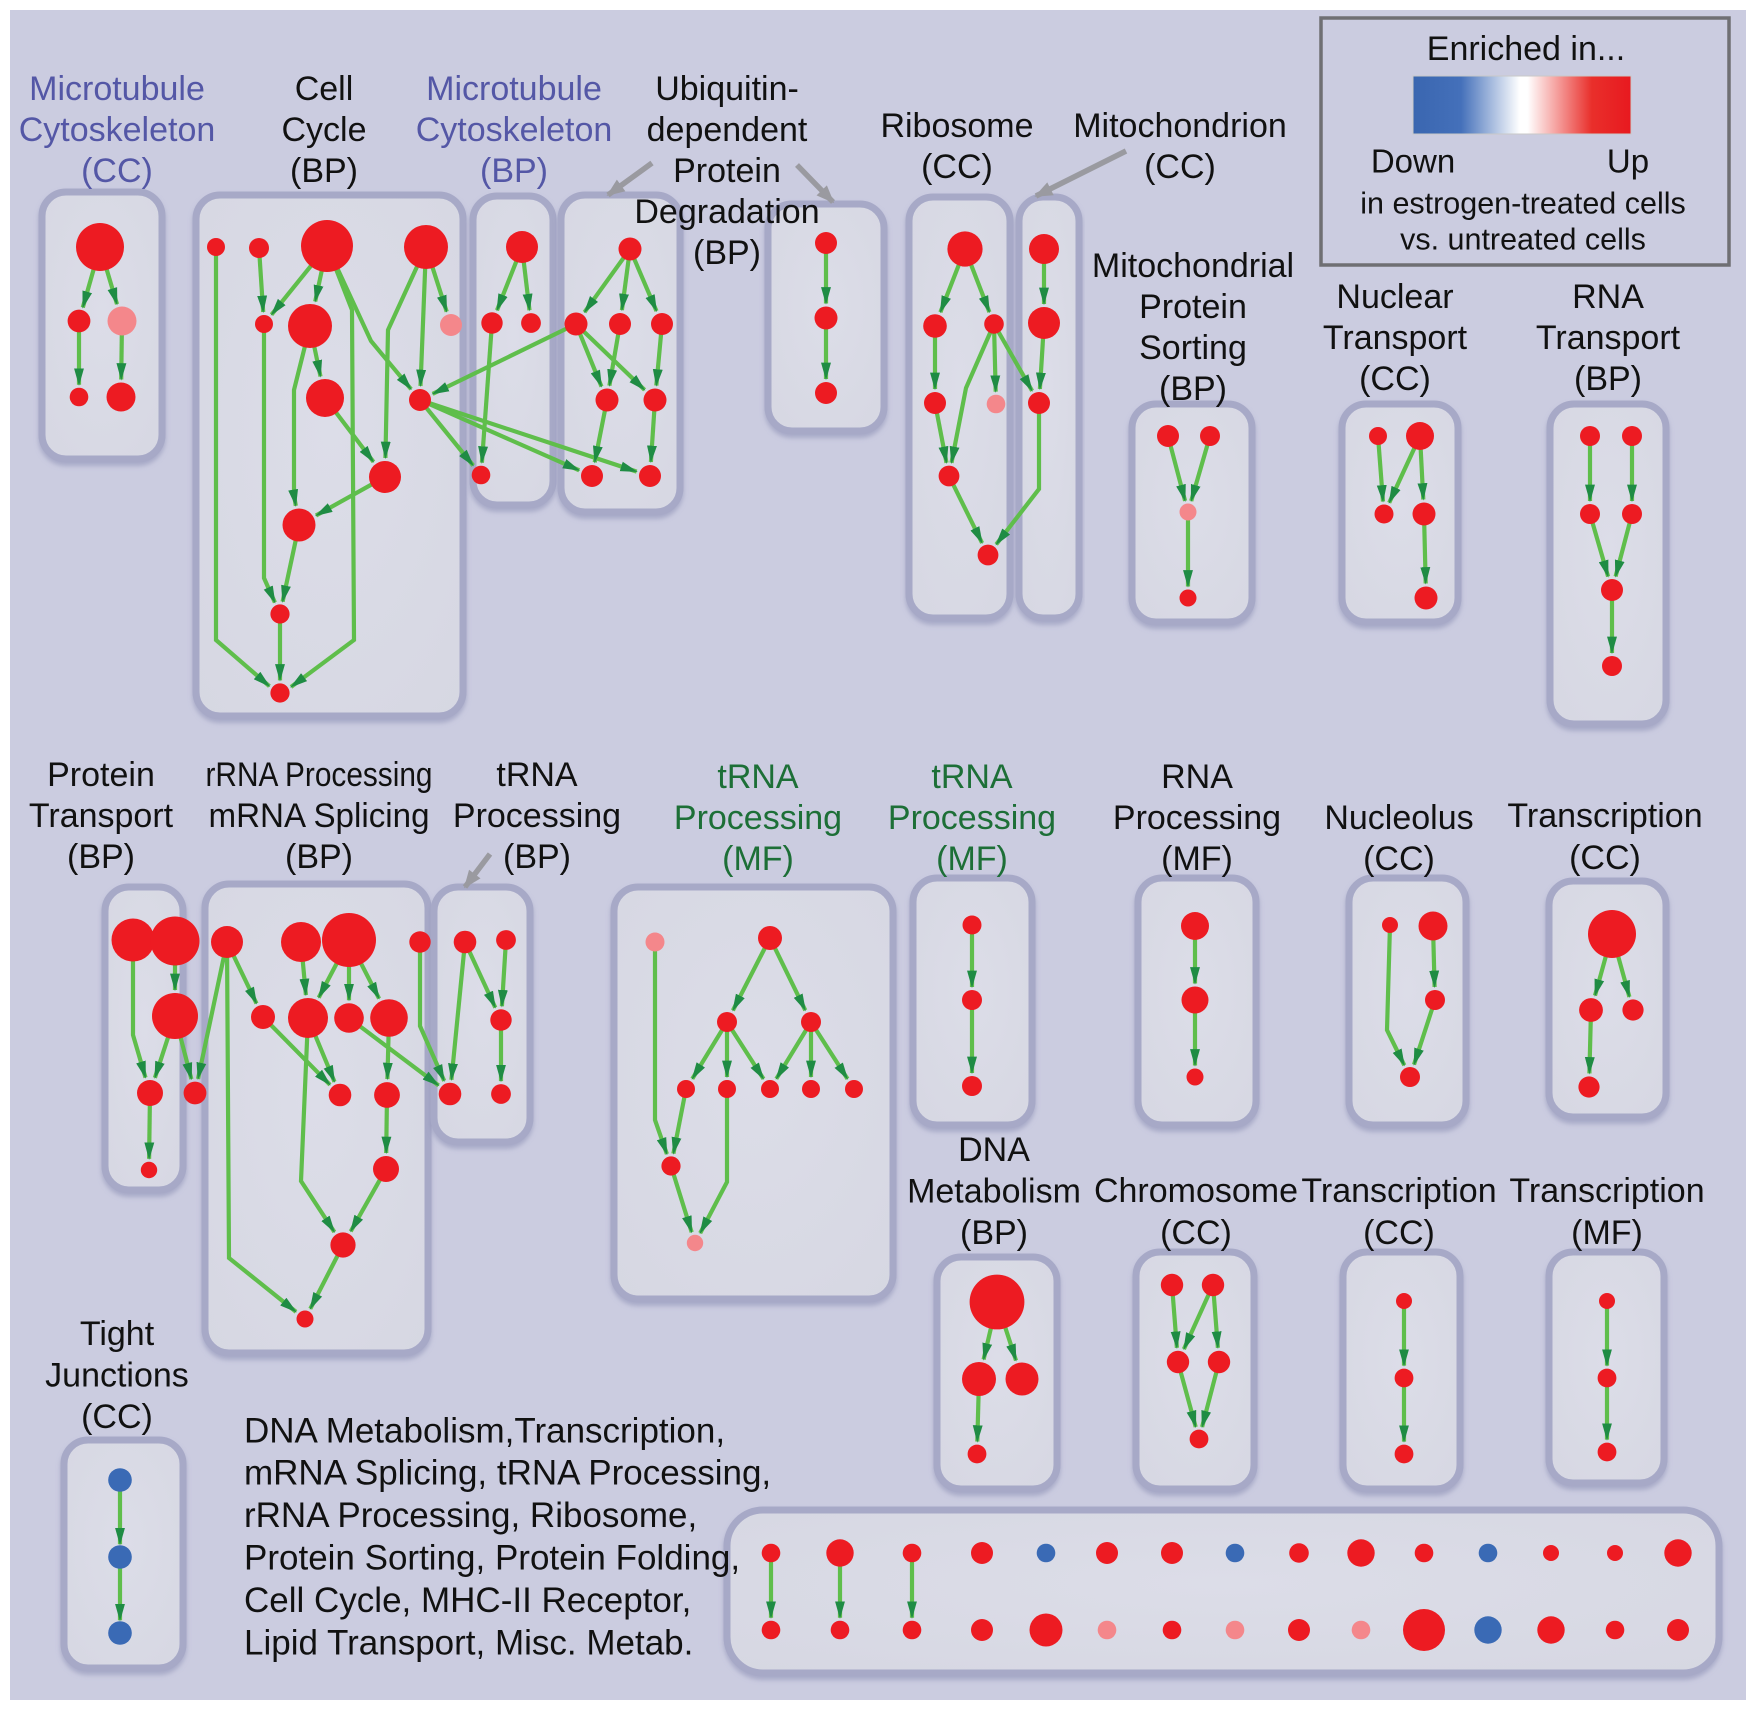  I want to click on svg-text: Cell, so click(324, 89).